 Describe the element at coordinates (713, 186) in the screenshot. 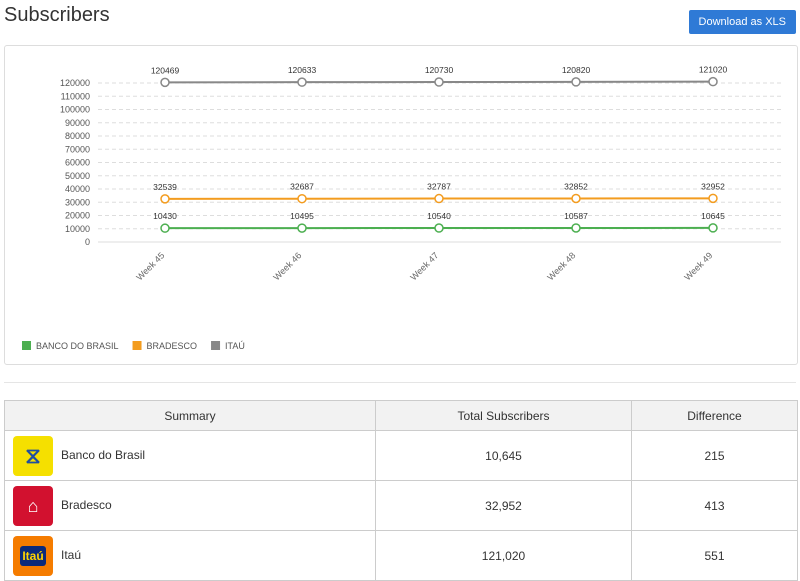

I see `data-label: 32952` at that location.